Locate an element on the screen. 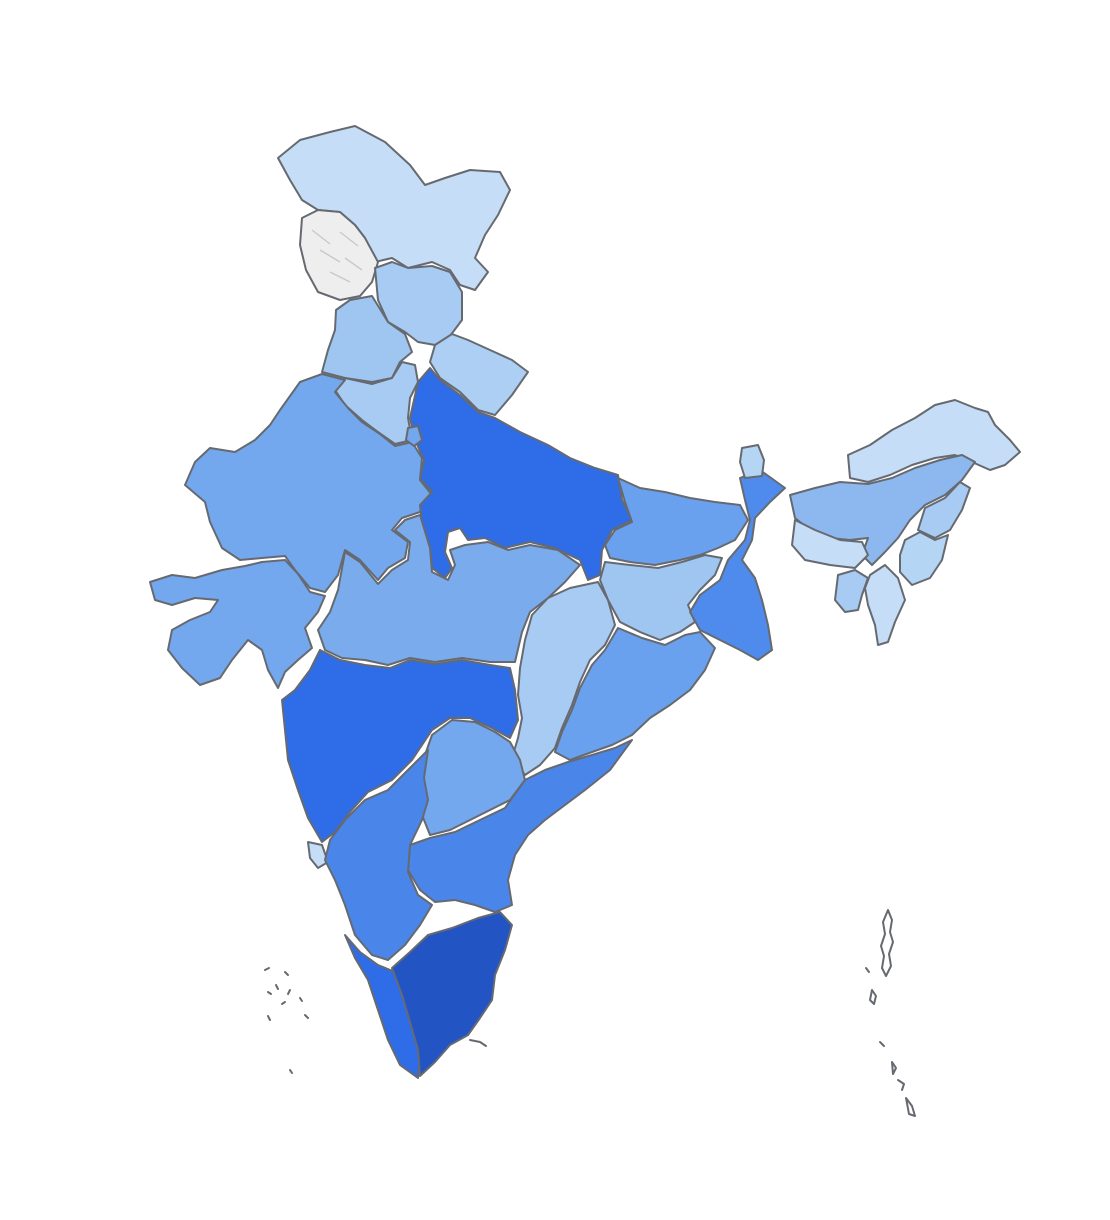 Image resolution: width=1110 pixels, height=1220 pixels. region-odisha is located at coordinates (635, 694).